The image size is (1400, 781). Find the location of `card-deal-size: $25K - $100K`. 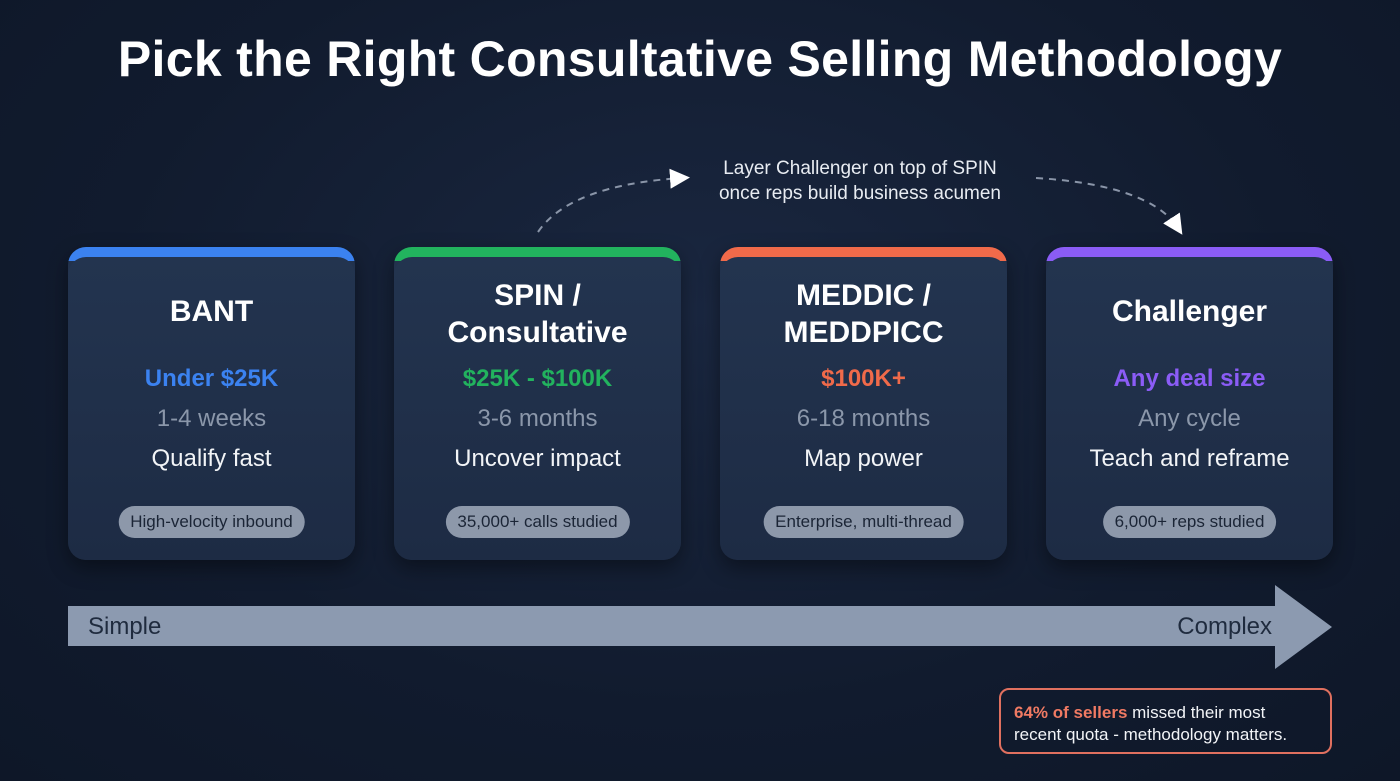

card-deal-size: $25K - $100K is located at coordinates (537, 378).